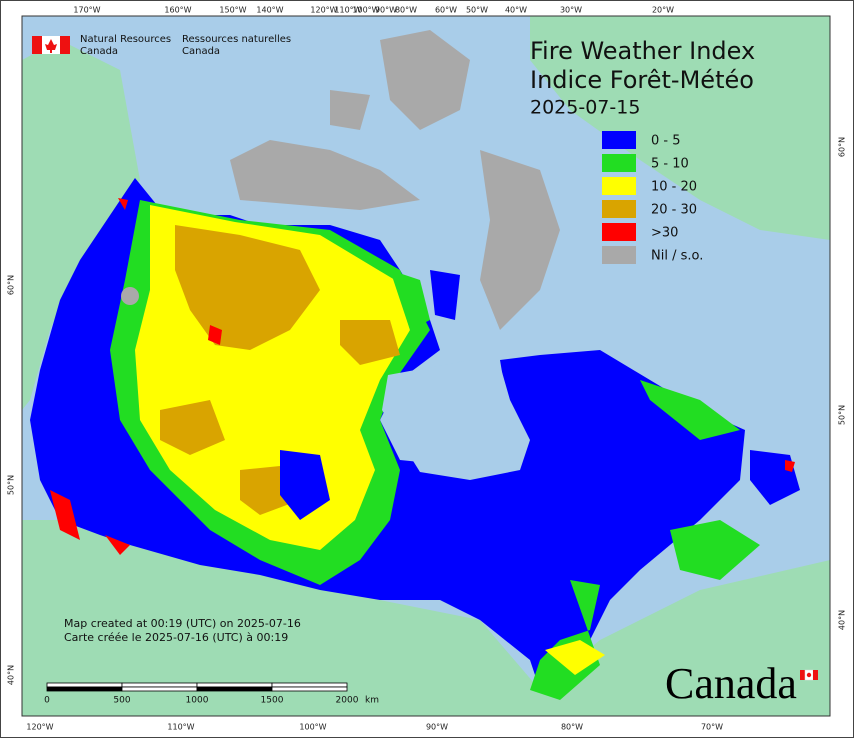 This screenshot has height=738, width=854. I want to click on legend-label: Nil / s.o., so click(677, 256).